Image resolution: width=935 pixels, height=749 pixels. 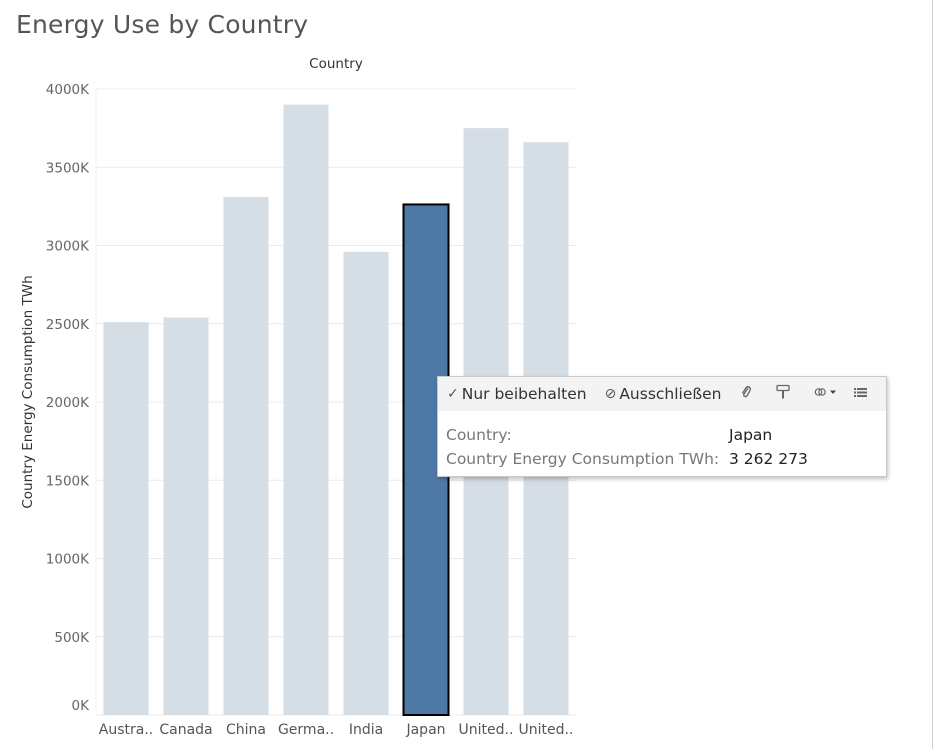 I want to click on y-tick-label: 2000K, so click(x=68, y=403).